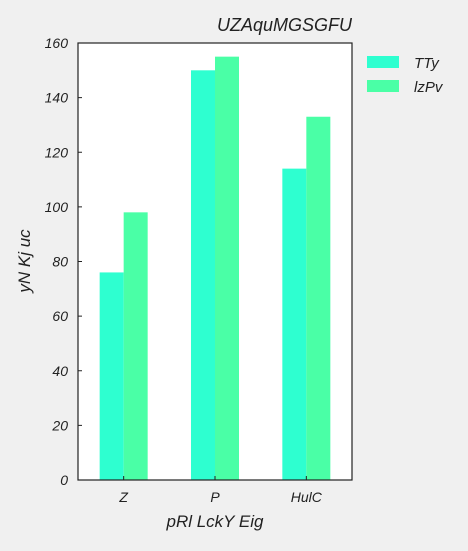 Image resolution: width=468 pixels, height=551 pixels. I want to click on y-tick-label: 160, so click(57, 43).